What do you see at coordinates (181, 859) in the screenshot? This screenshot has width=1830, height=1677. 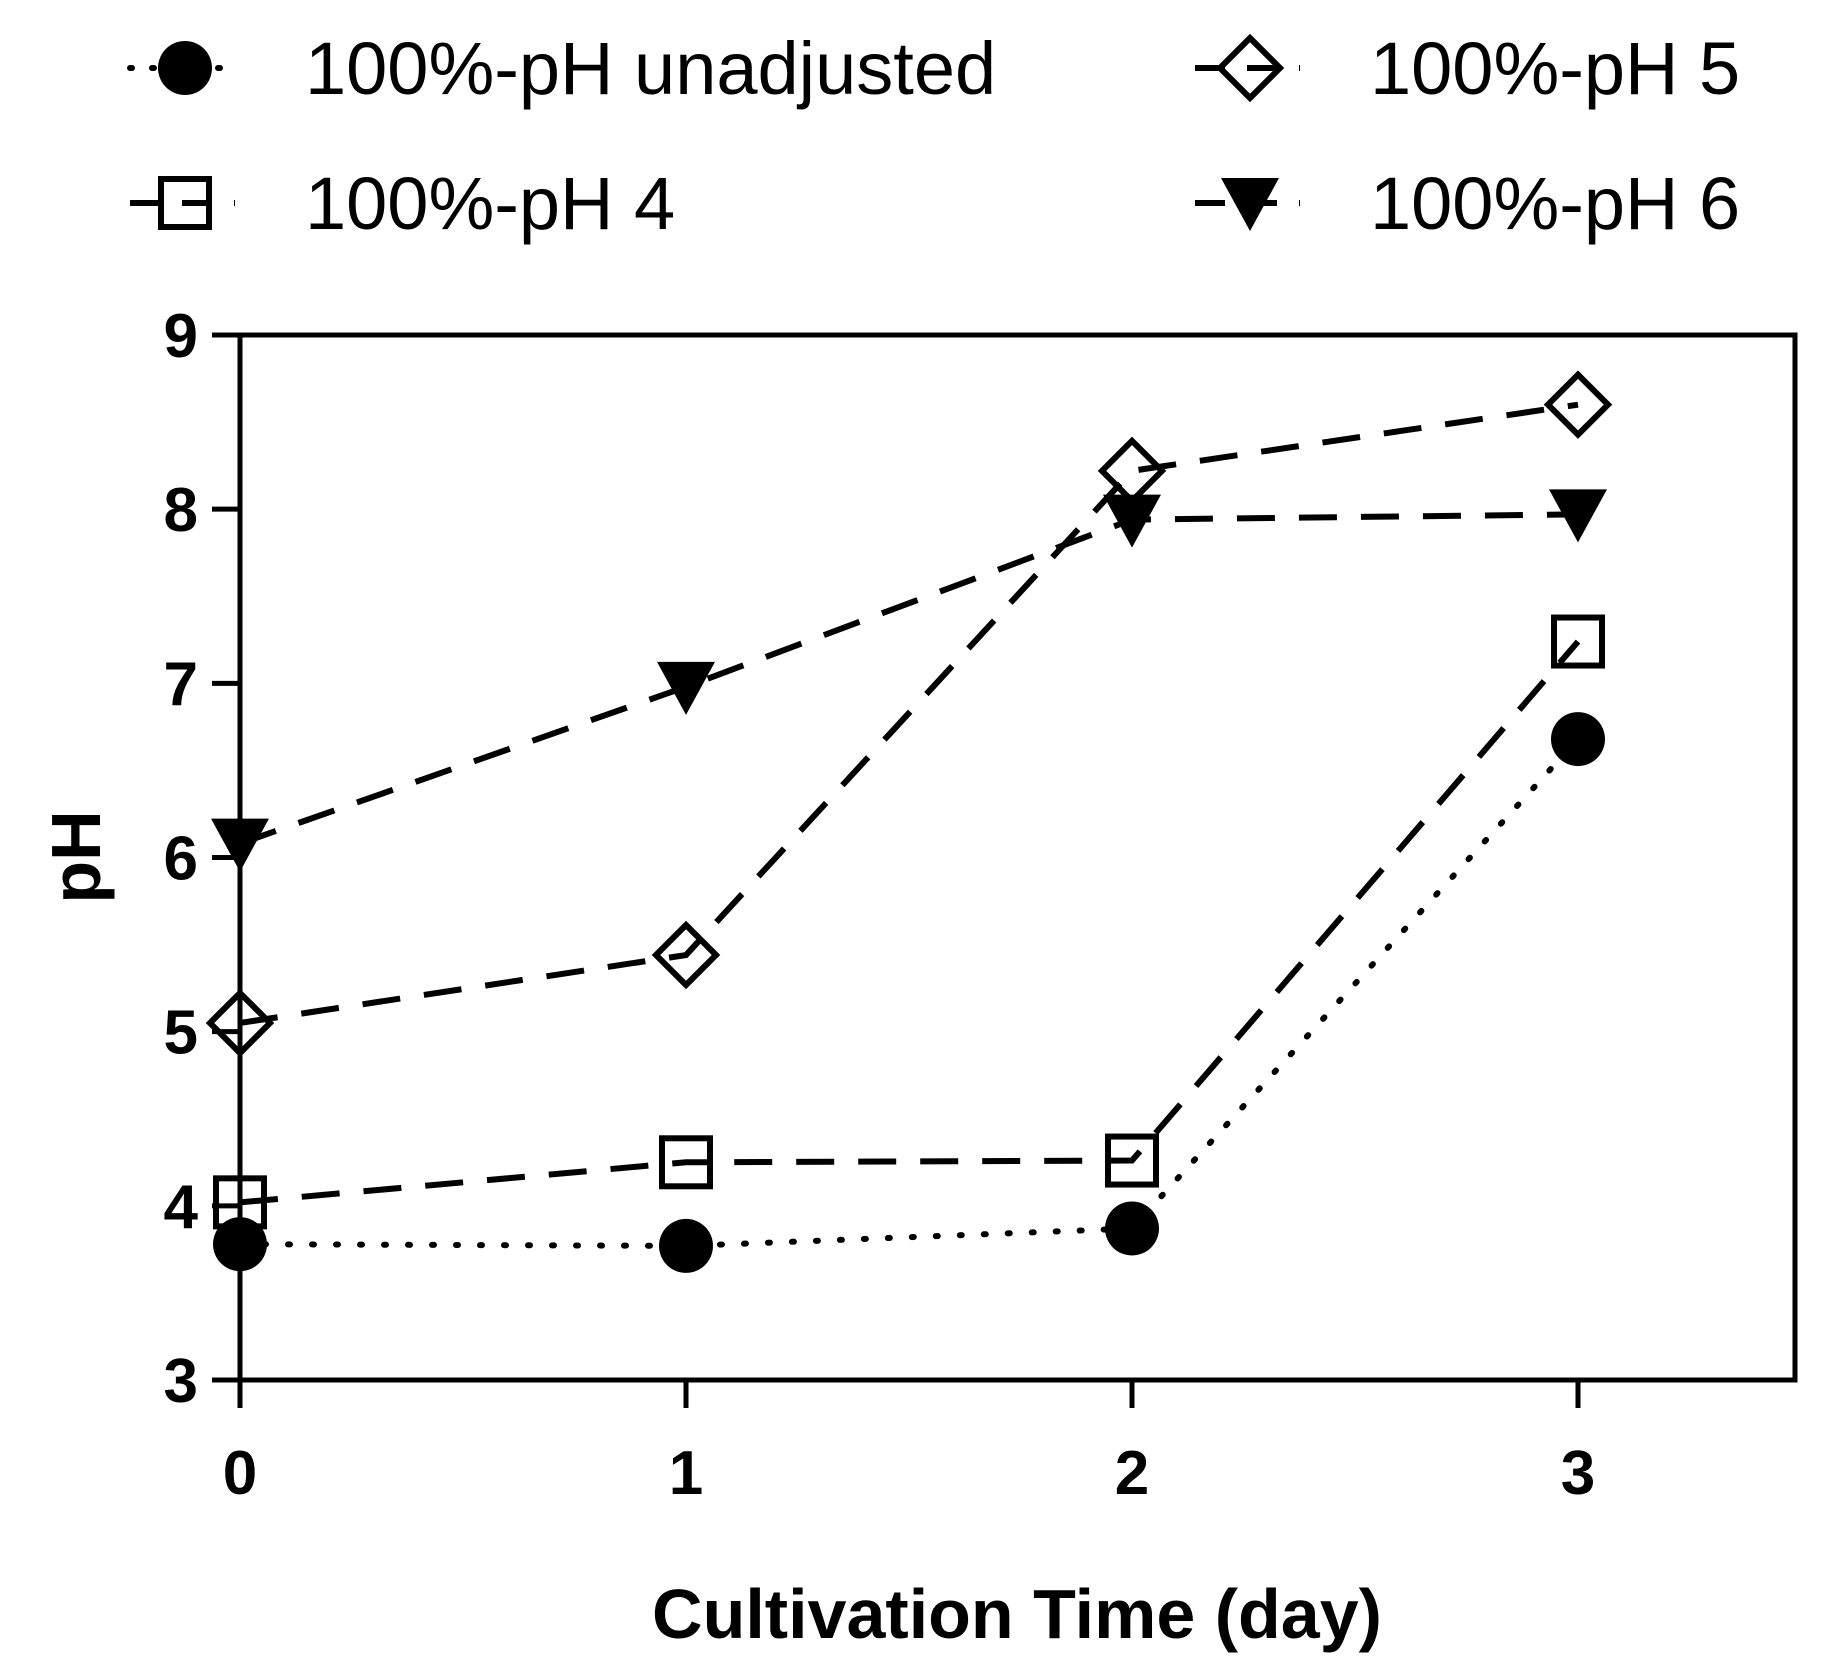 I see `y-tick-label: 6` at bounding box center [181, 859].